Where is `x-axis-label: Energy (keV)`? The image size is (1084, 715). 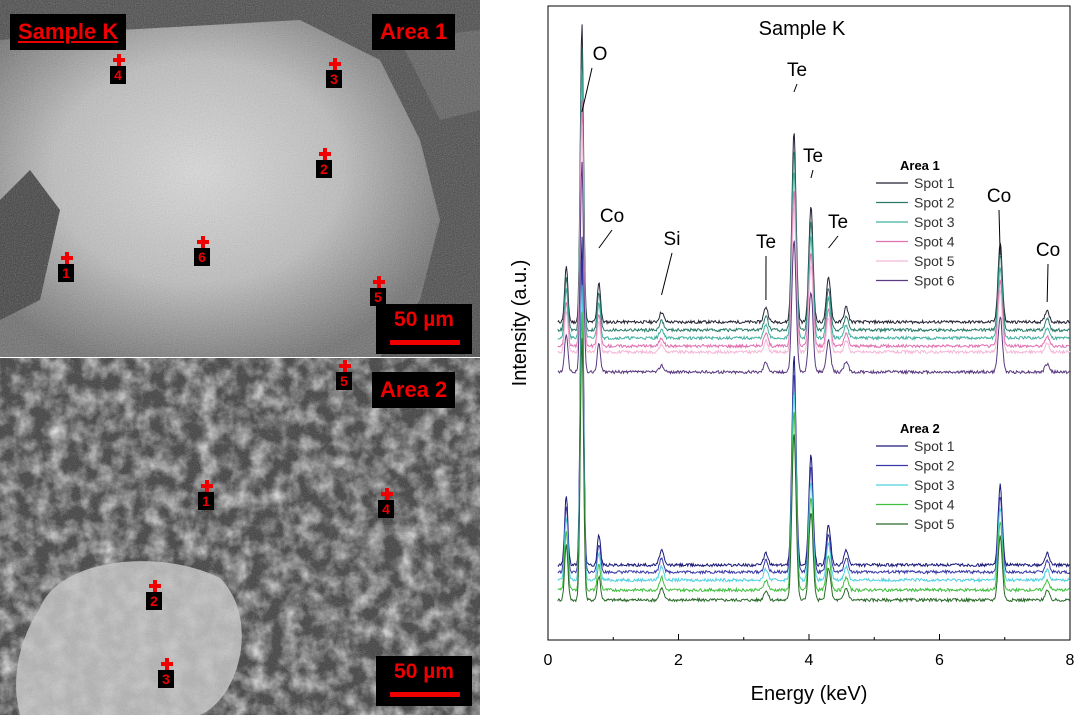 x-axis-label: Energy (keV) is located at coordinates (809, 694).